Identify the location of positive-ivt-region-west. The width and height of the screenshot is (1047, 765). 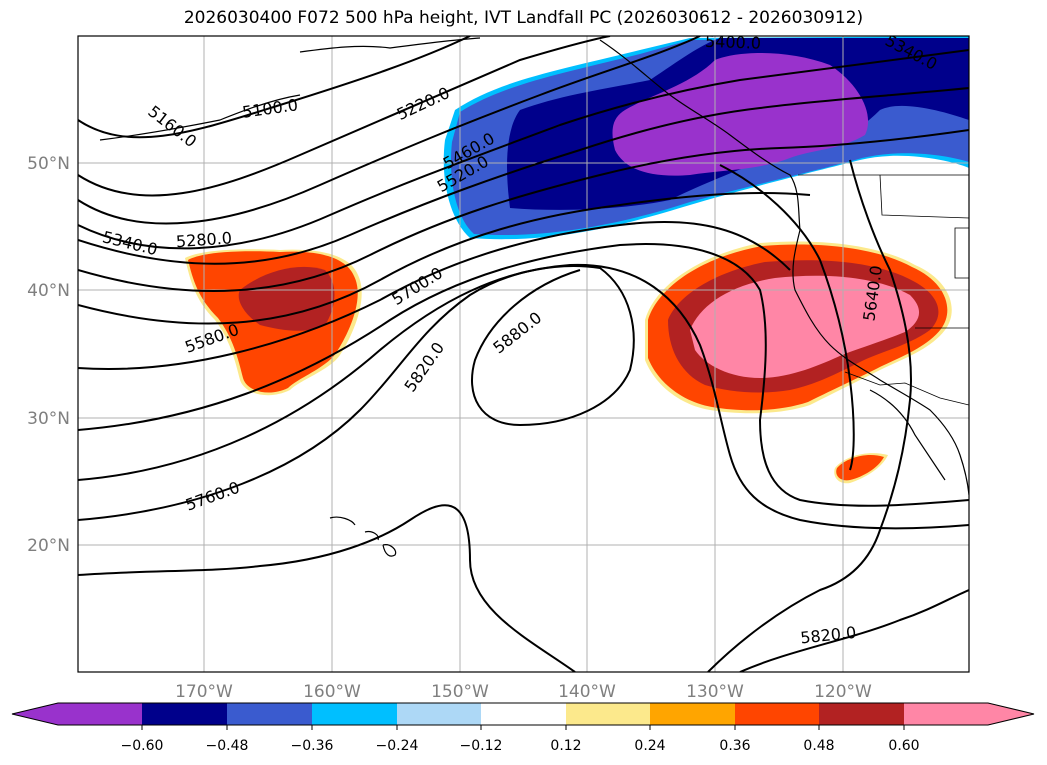
(273, 322).